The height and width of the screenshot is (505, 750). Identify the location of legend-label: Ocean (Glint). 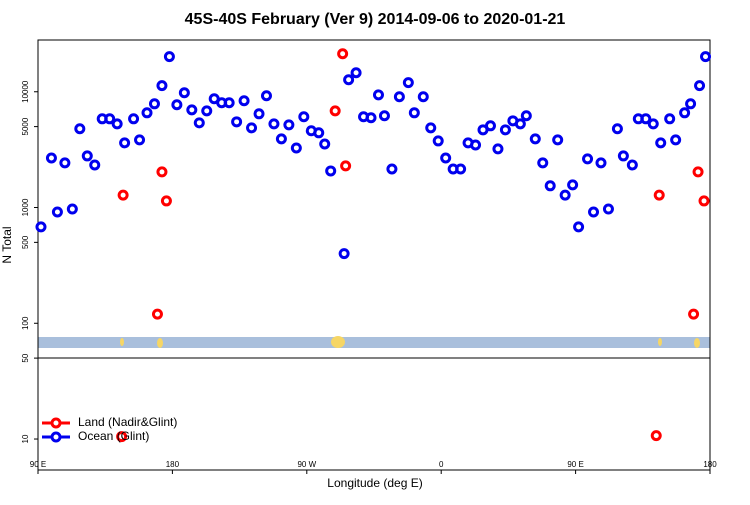
(113, 436).